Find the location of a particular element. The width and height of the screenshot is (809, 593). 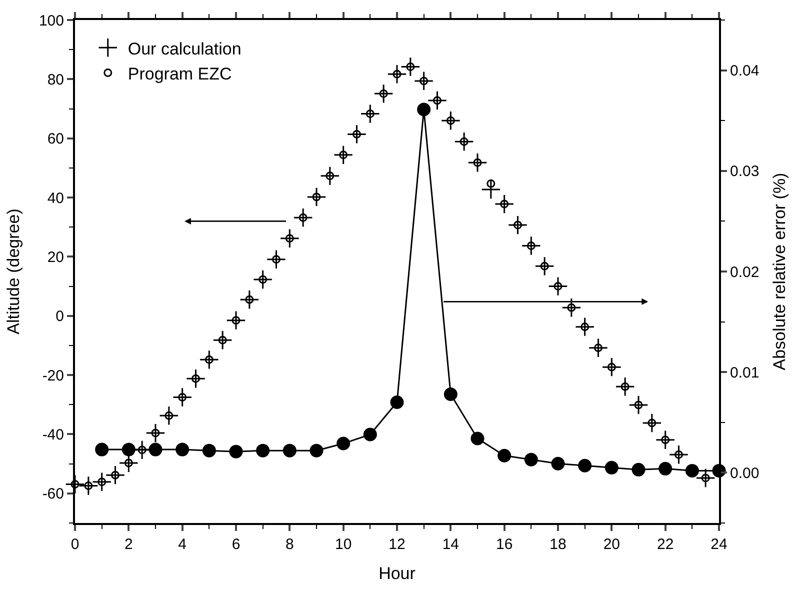

y-tick-label: 100 is located at coordinates (51, 21).